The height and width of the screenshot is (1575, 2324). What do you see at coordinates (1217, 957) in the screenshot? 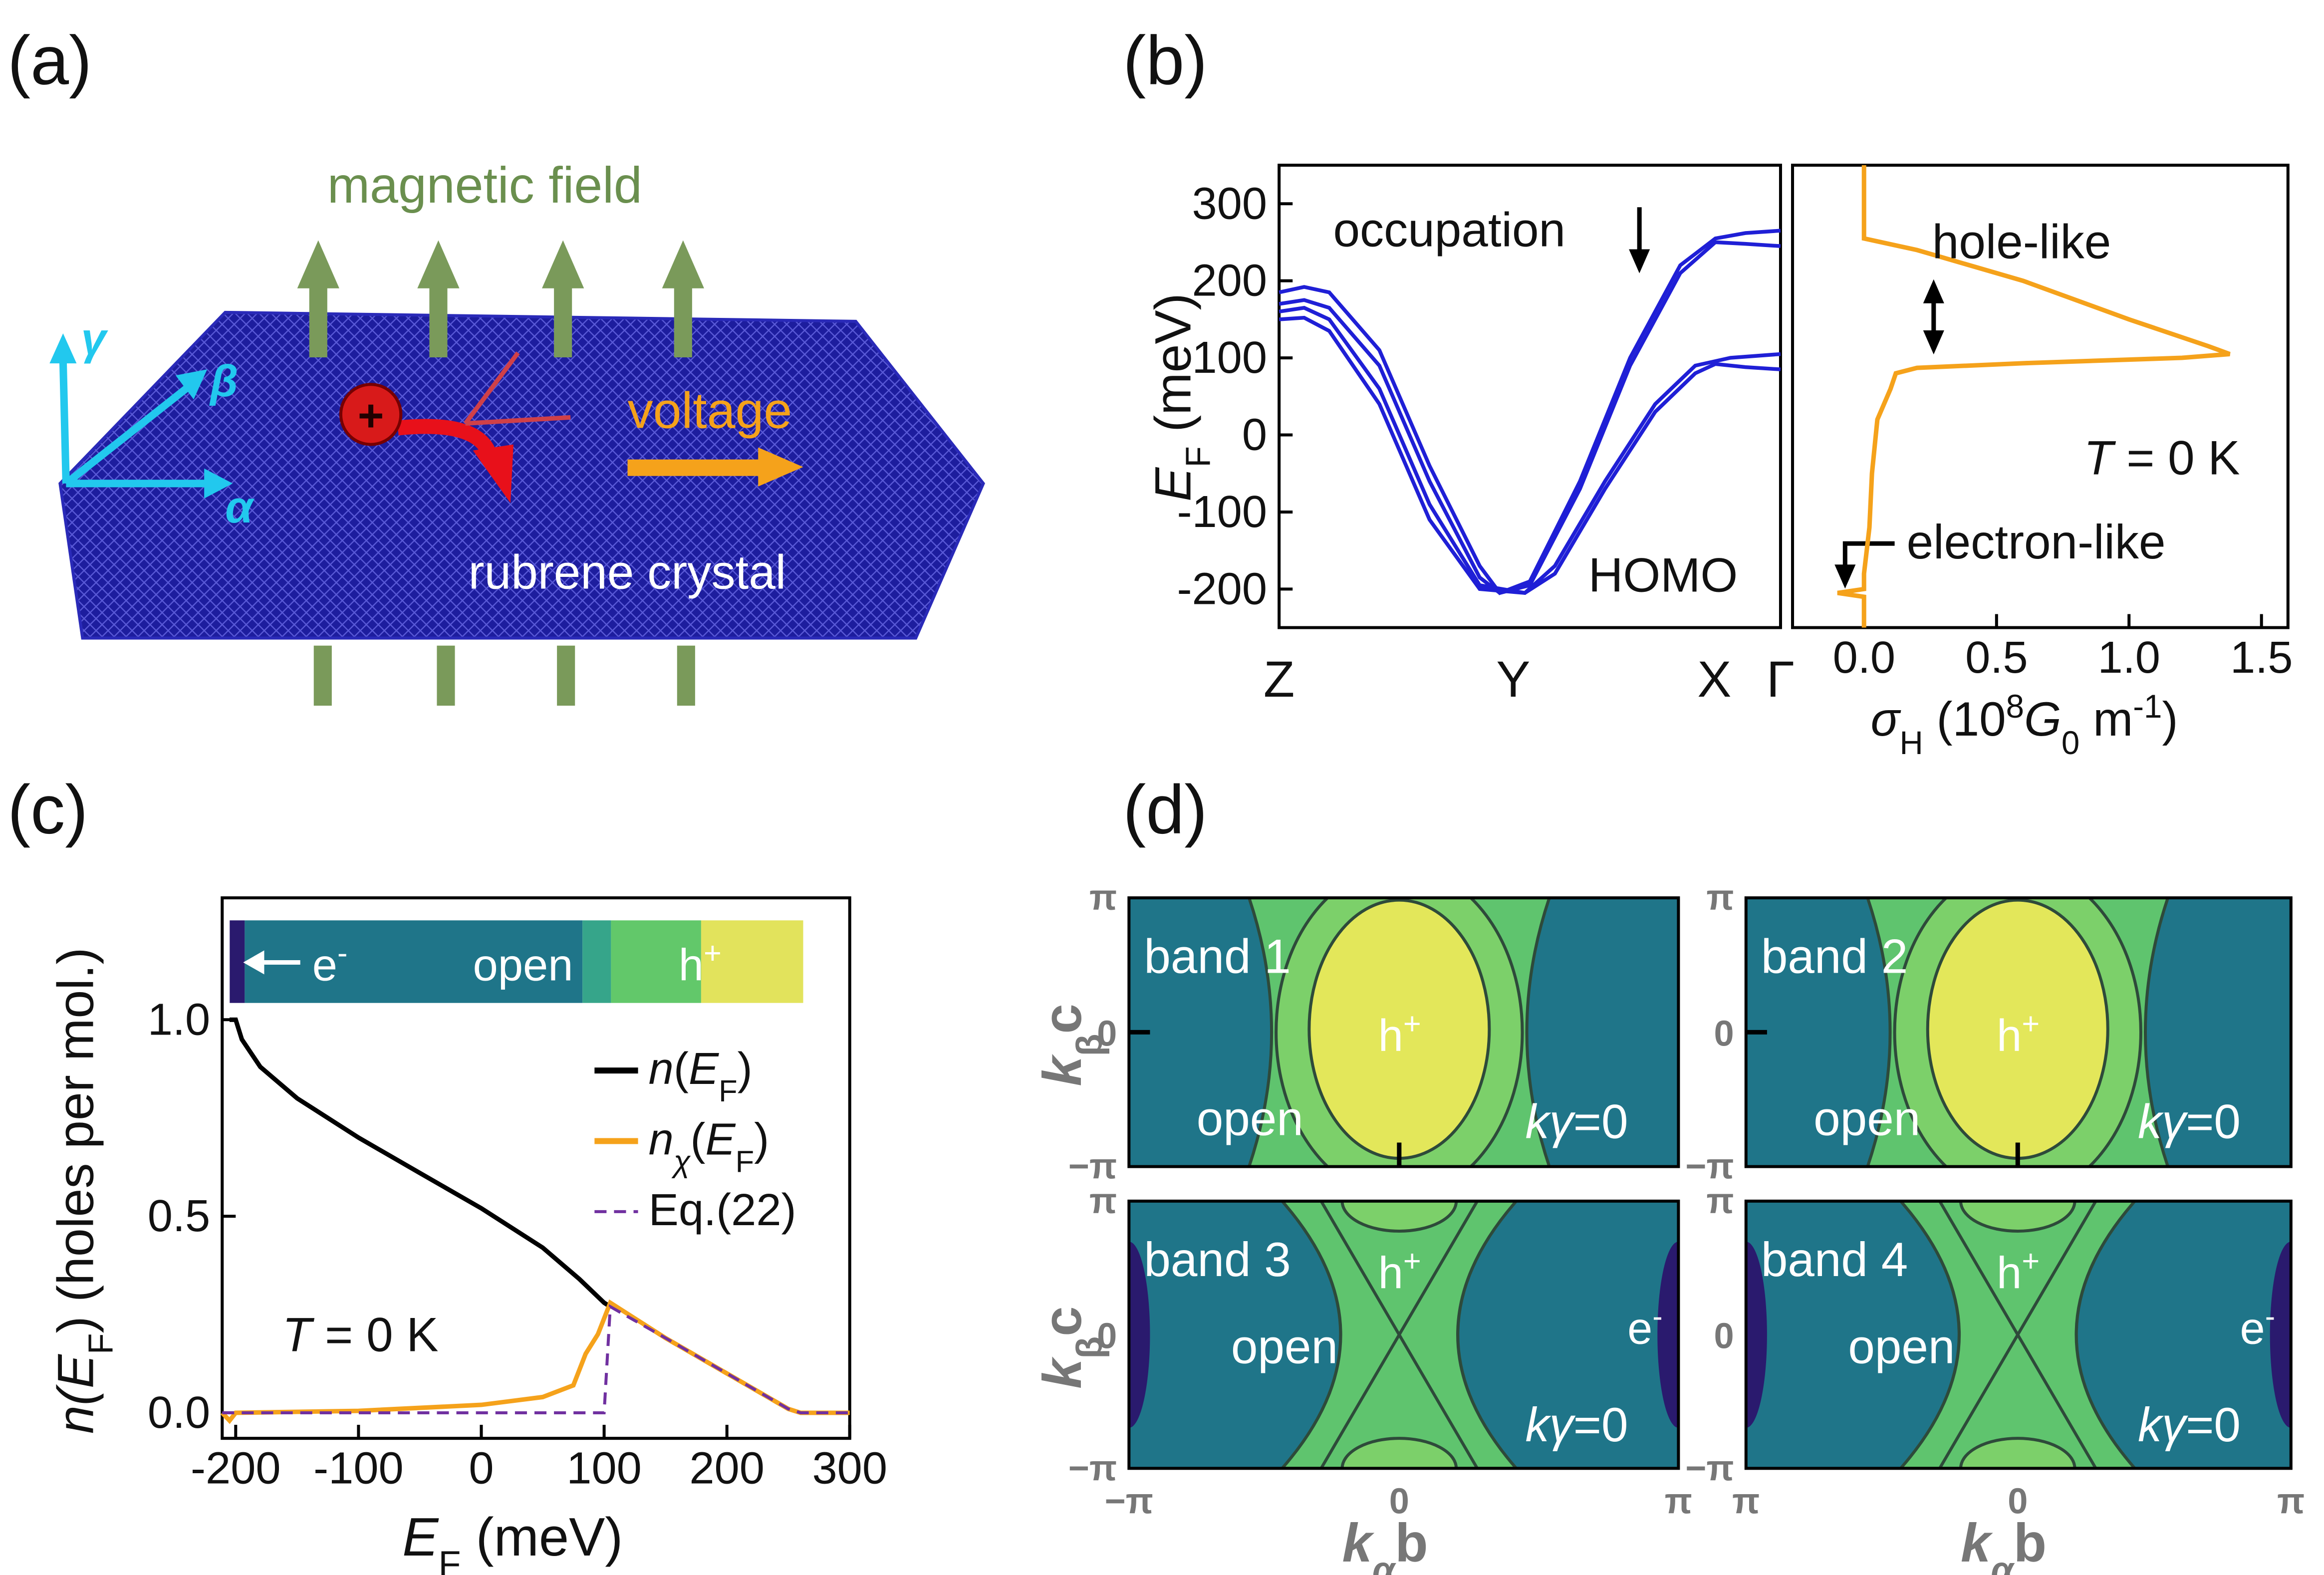
I see `band-label: band 1` at bounding box center [1217, 957].